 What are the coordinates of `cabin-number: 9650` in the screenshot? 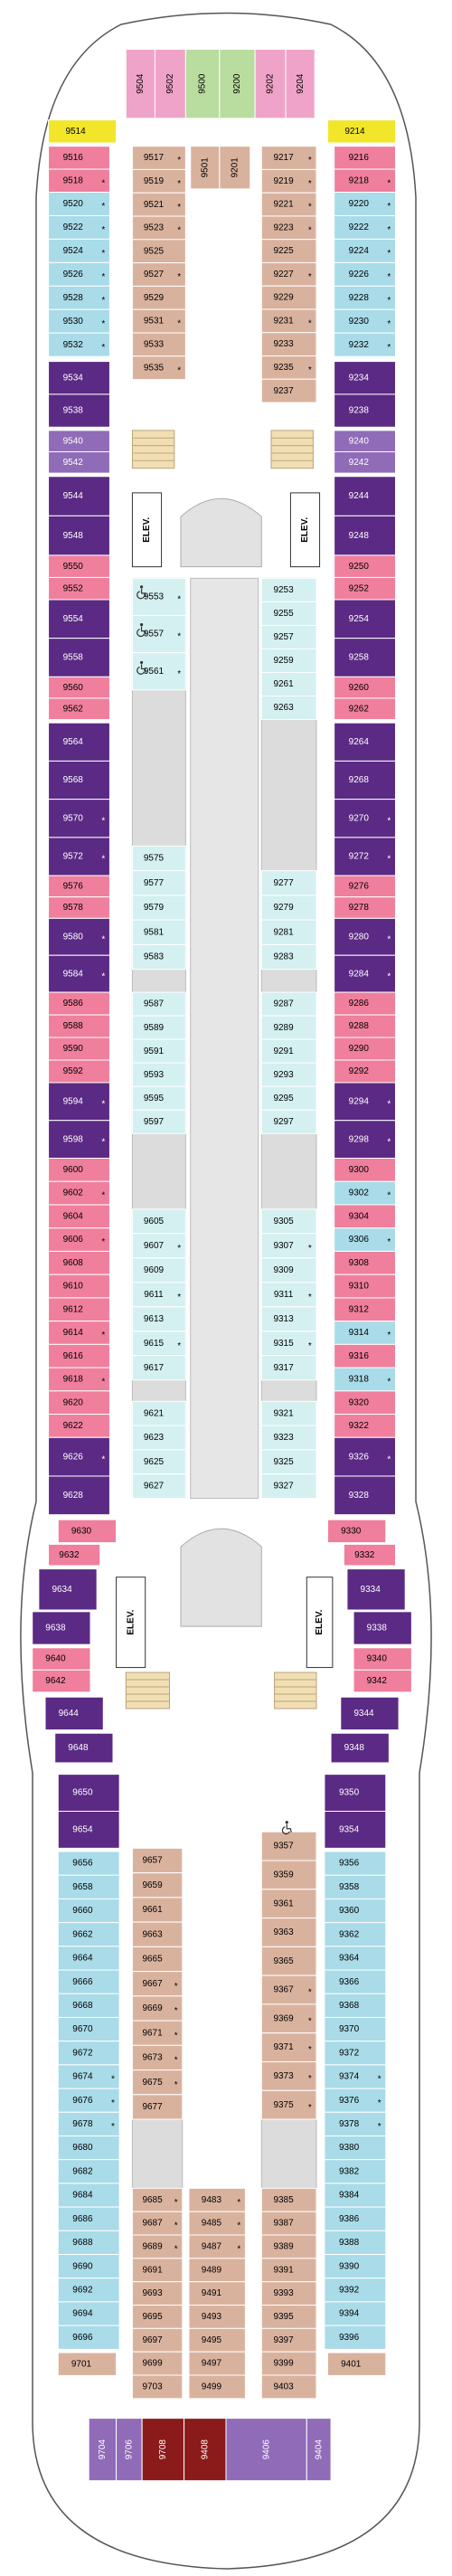 It's located at (82, 1793).